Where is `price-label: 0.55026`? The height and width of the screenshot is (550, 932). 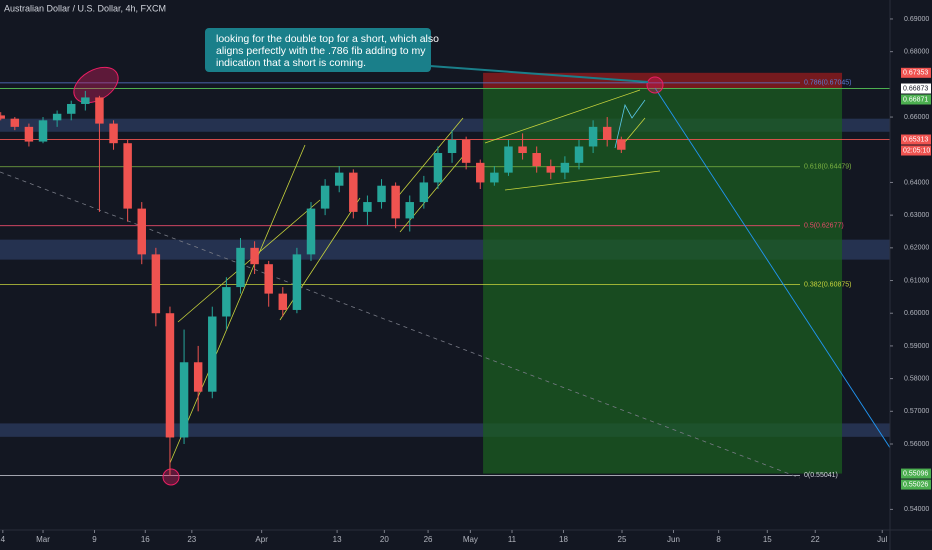 price-label: 0.55026 is located at coordinates (915, 484).